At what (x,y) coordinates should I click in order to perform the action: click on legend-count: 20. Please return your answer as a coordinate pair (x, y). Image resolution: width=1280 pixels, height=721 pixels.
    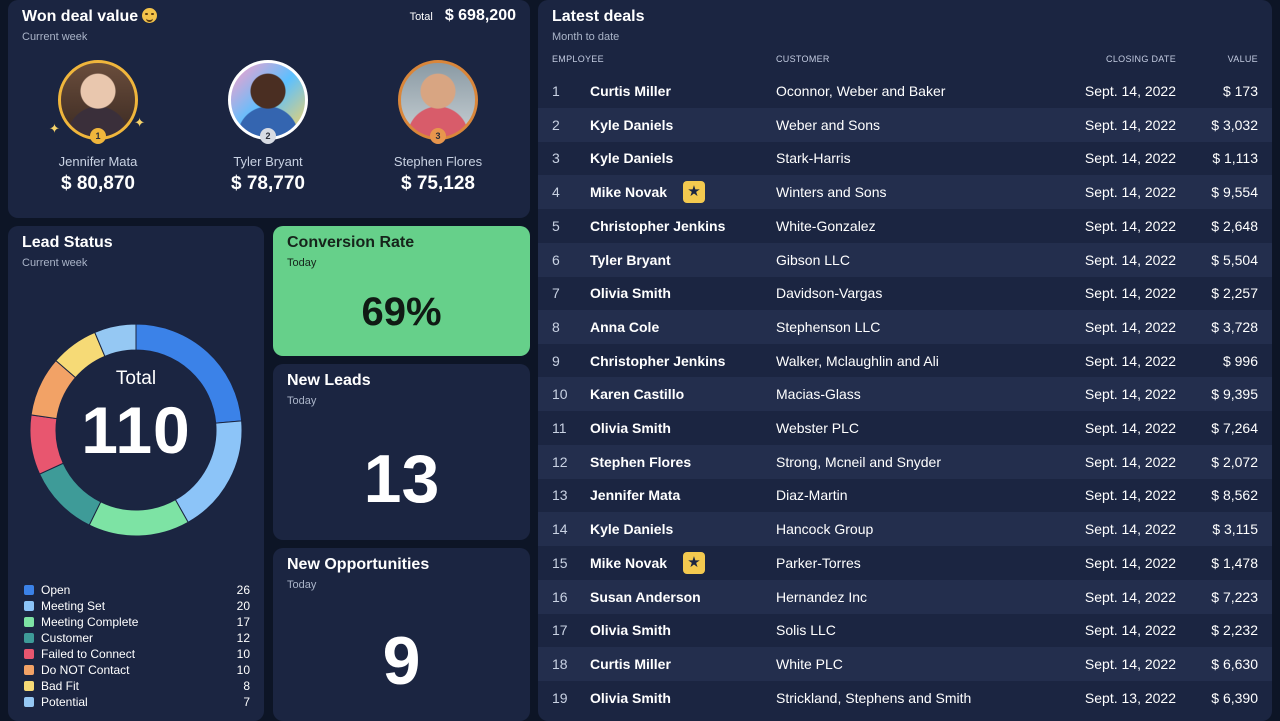
    Looking at the image, I should click on (243, 606).